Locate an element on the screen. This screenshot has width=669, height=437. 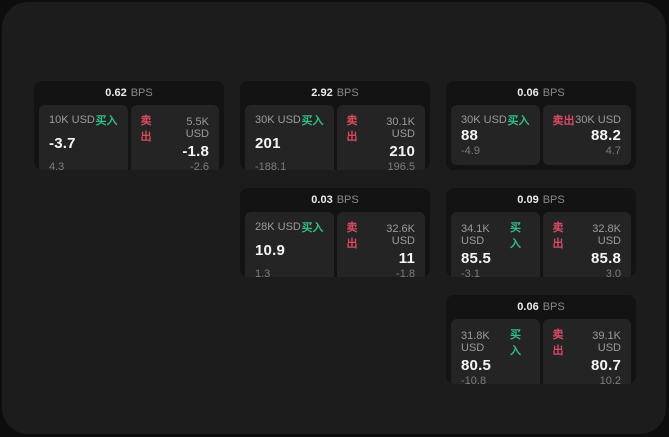
sell-value: 88.2 is located at coordinates (606, 136).